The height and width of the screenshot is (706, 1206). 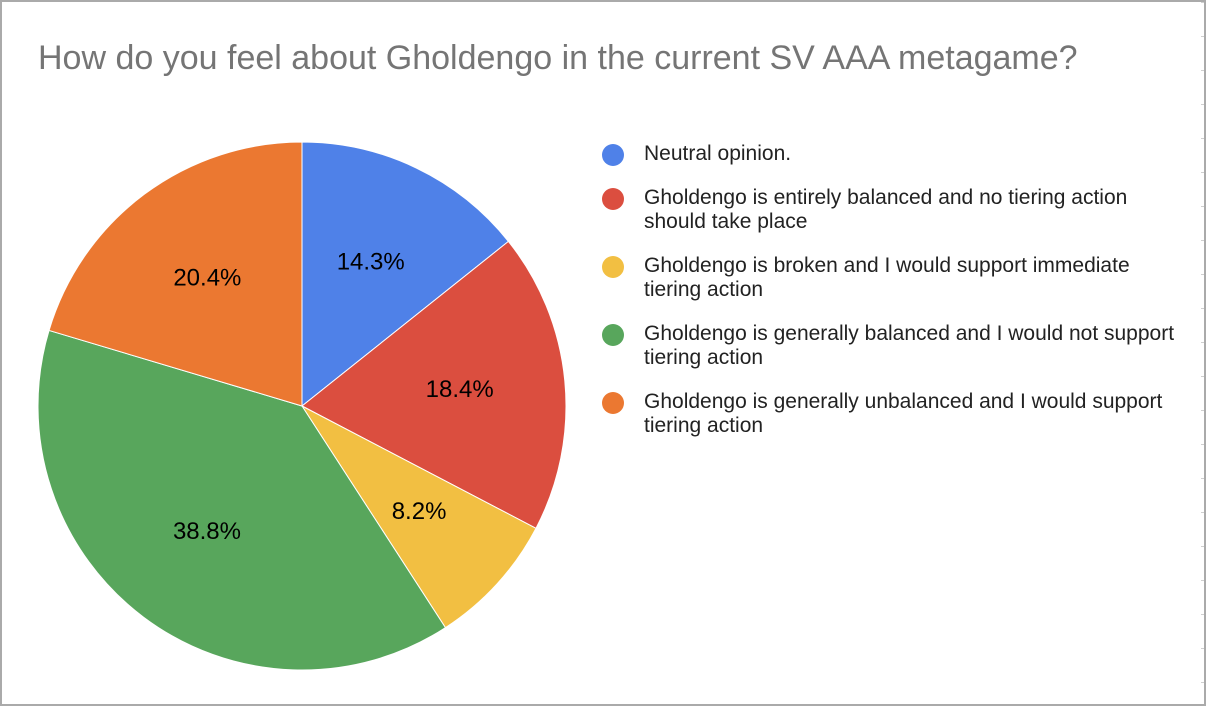 I want to click on slice-value-label: 8.2%, so click(x=419, y=511).